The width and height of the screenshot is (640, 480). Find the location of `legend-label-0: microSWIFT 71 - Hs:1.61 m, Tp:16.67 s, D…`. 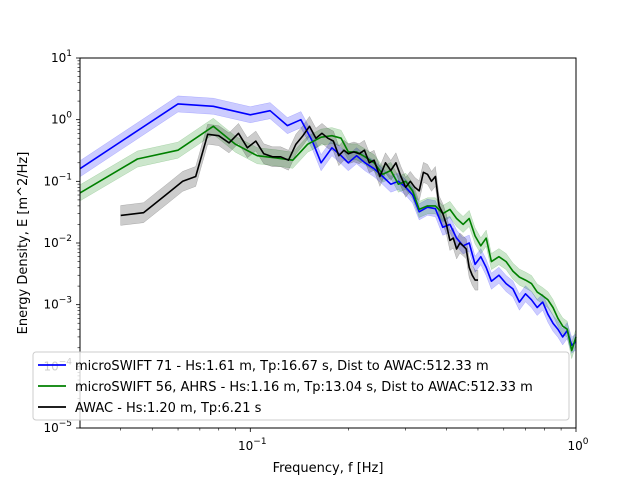

legend-label-0: microSWIFT 71 - Hs:1.61 m, Tp:16.67 s, D… is located at coordinates (282, 366).